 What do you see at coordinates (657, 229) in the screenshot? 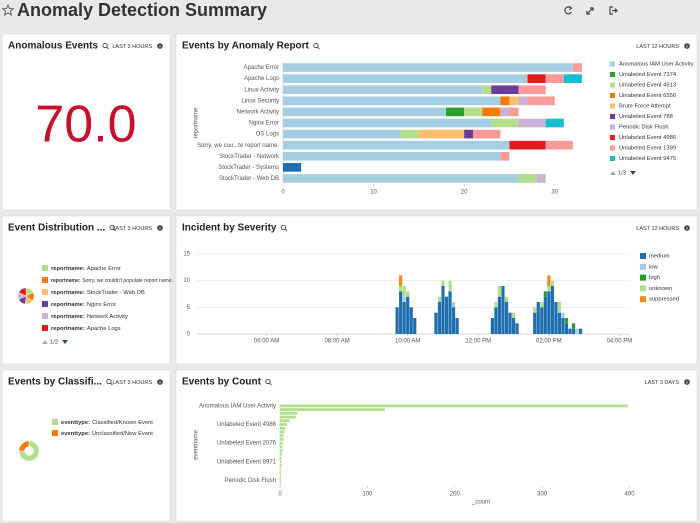
I see `time-range: LAST 12 HOURS` at bounding box center [657, 229].